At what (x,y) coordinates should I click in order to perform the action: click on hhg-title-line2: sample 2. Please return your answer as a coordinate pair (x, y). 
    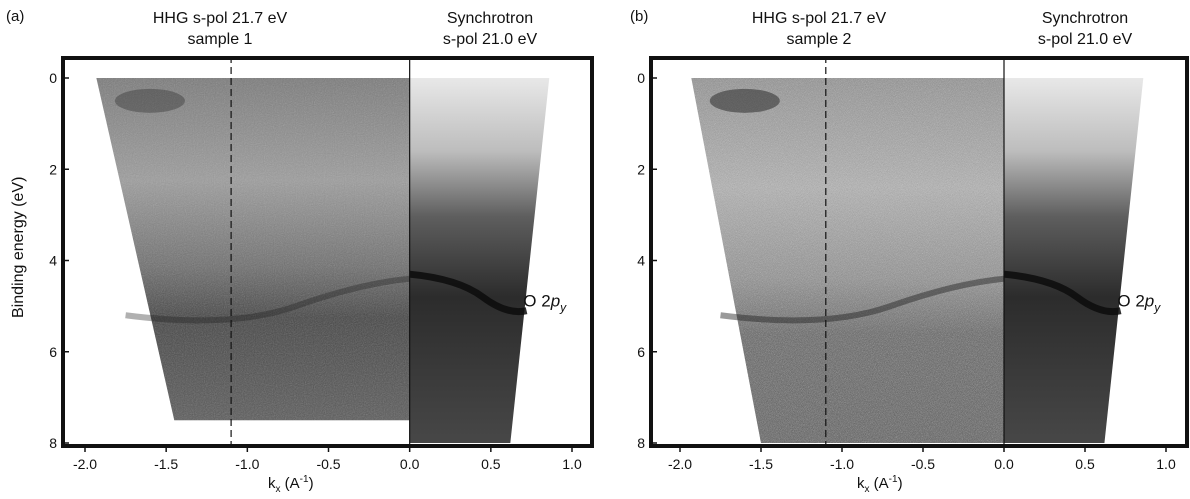
    Looking at the image, I should click on (819, 39).